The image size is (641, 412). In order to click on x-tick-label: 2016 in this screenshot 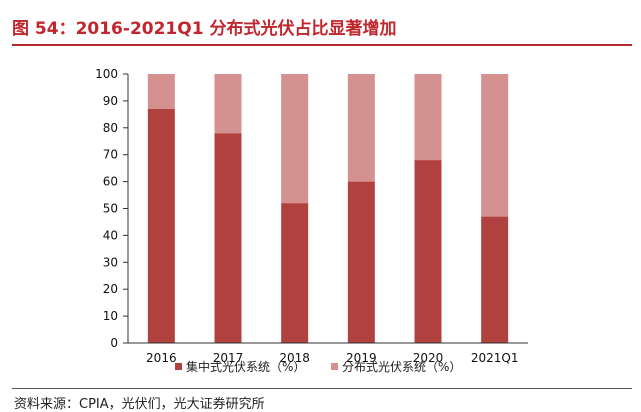, I will do `click(161, 358)`.